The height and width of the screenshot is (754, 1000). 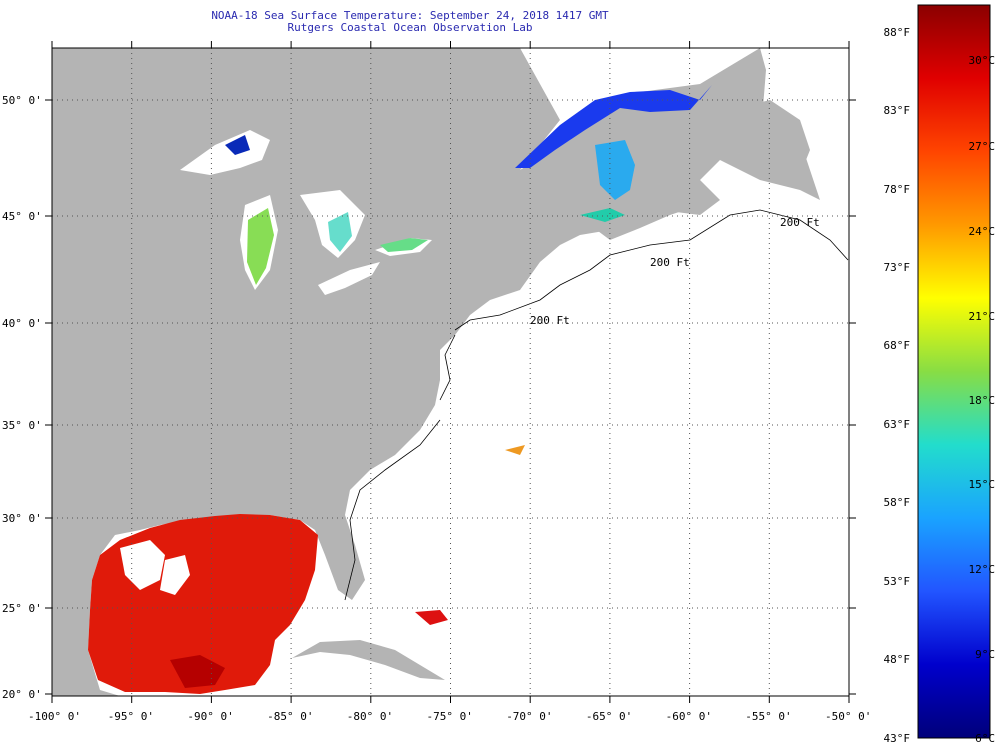 I want to click on c-label: 30°C, so click(x=982, y=60).